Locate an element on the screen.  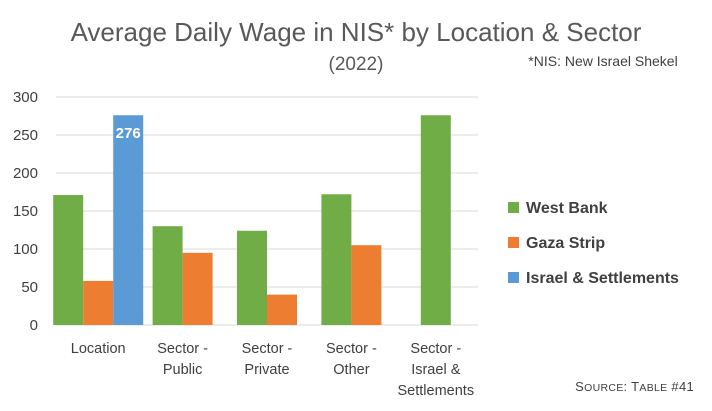
x-category-label: Sector -Other is located at coordinates (351, 359).